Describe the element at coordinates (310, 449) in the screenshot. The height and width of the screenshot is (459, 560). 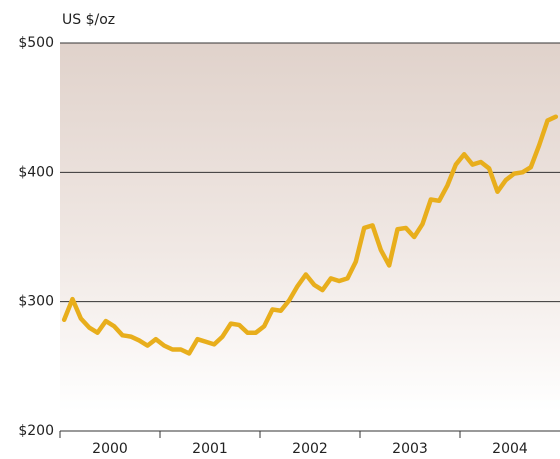
I see `x-tick-label: 2002` at that location.